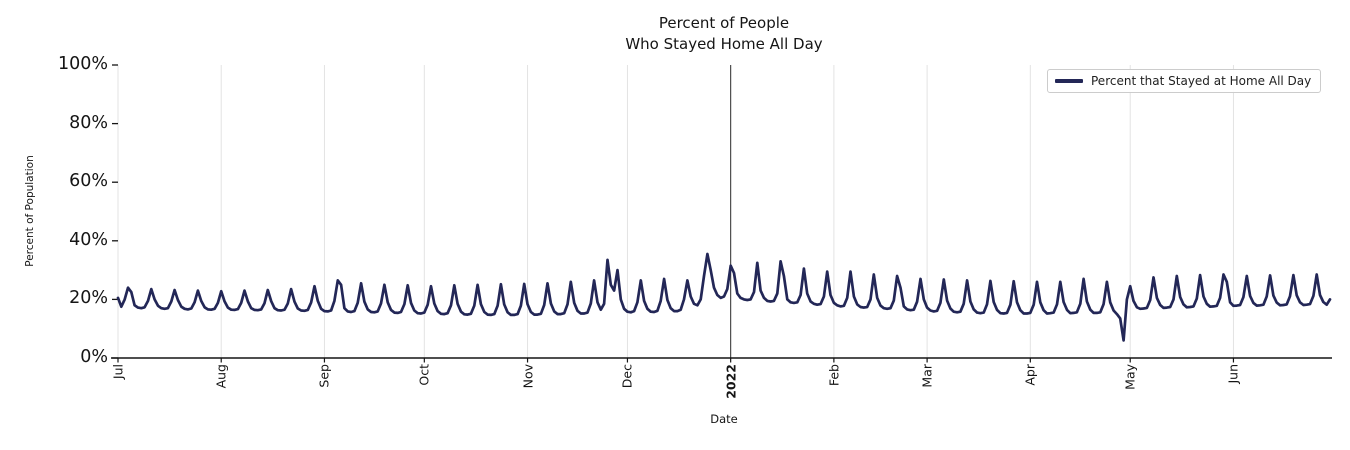 The height and width of the screenshot is (450, 1350). I want to click on x-tick-label: Nov, so click(528, 376).